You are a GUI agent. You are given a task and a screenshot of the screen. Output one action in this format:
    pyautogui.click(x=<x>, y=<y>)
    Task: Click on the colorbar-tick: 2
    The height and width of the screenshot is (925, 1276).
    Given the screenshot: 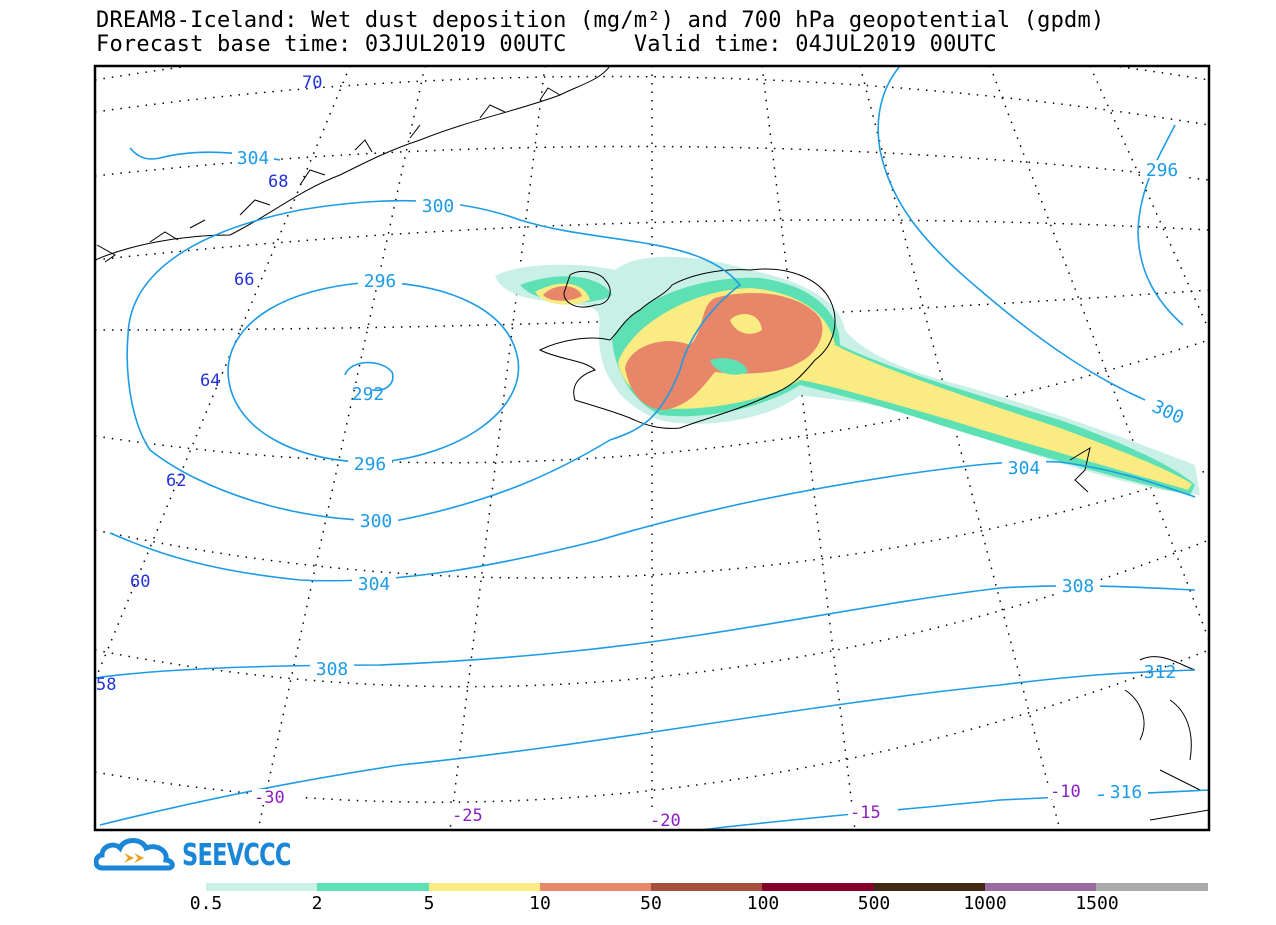 What is the action you would take?
    pyautogui.click(x=317, y=903)
    